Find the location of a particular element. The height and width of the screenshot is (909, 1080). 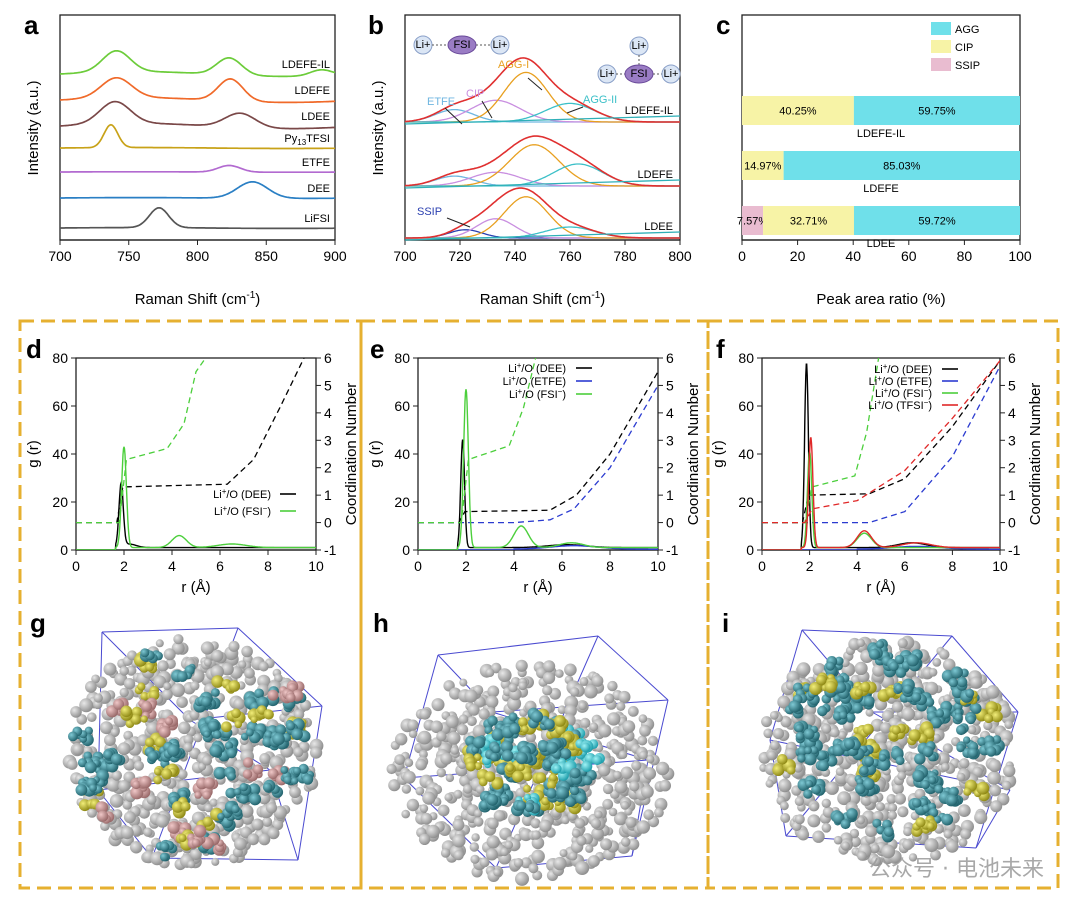

plot-area-e is located at coordinates (538, 454).